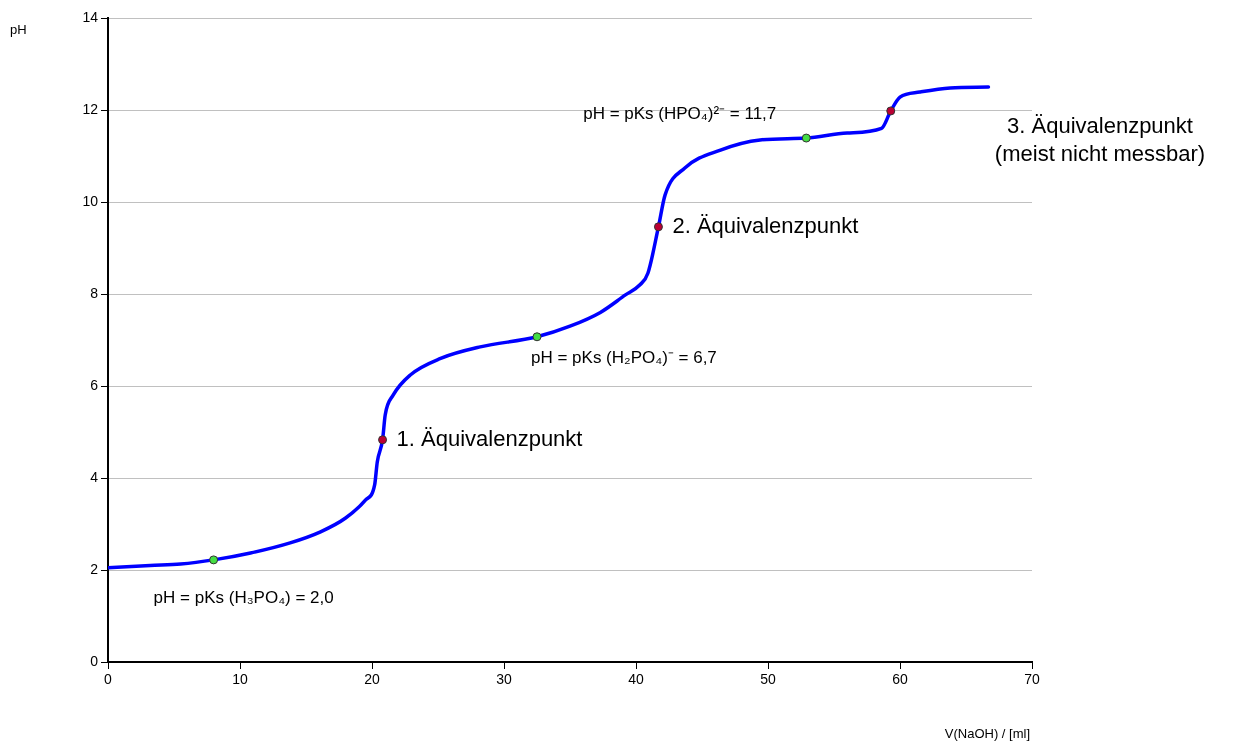 This screenshot has height=747, width=1256. I want to click on y-tick-label: 10, so click(90, 200).